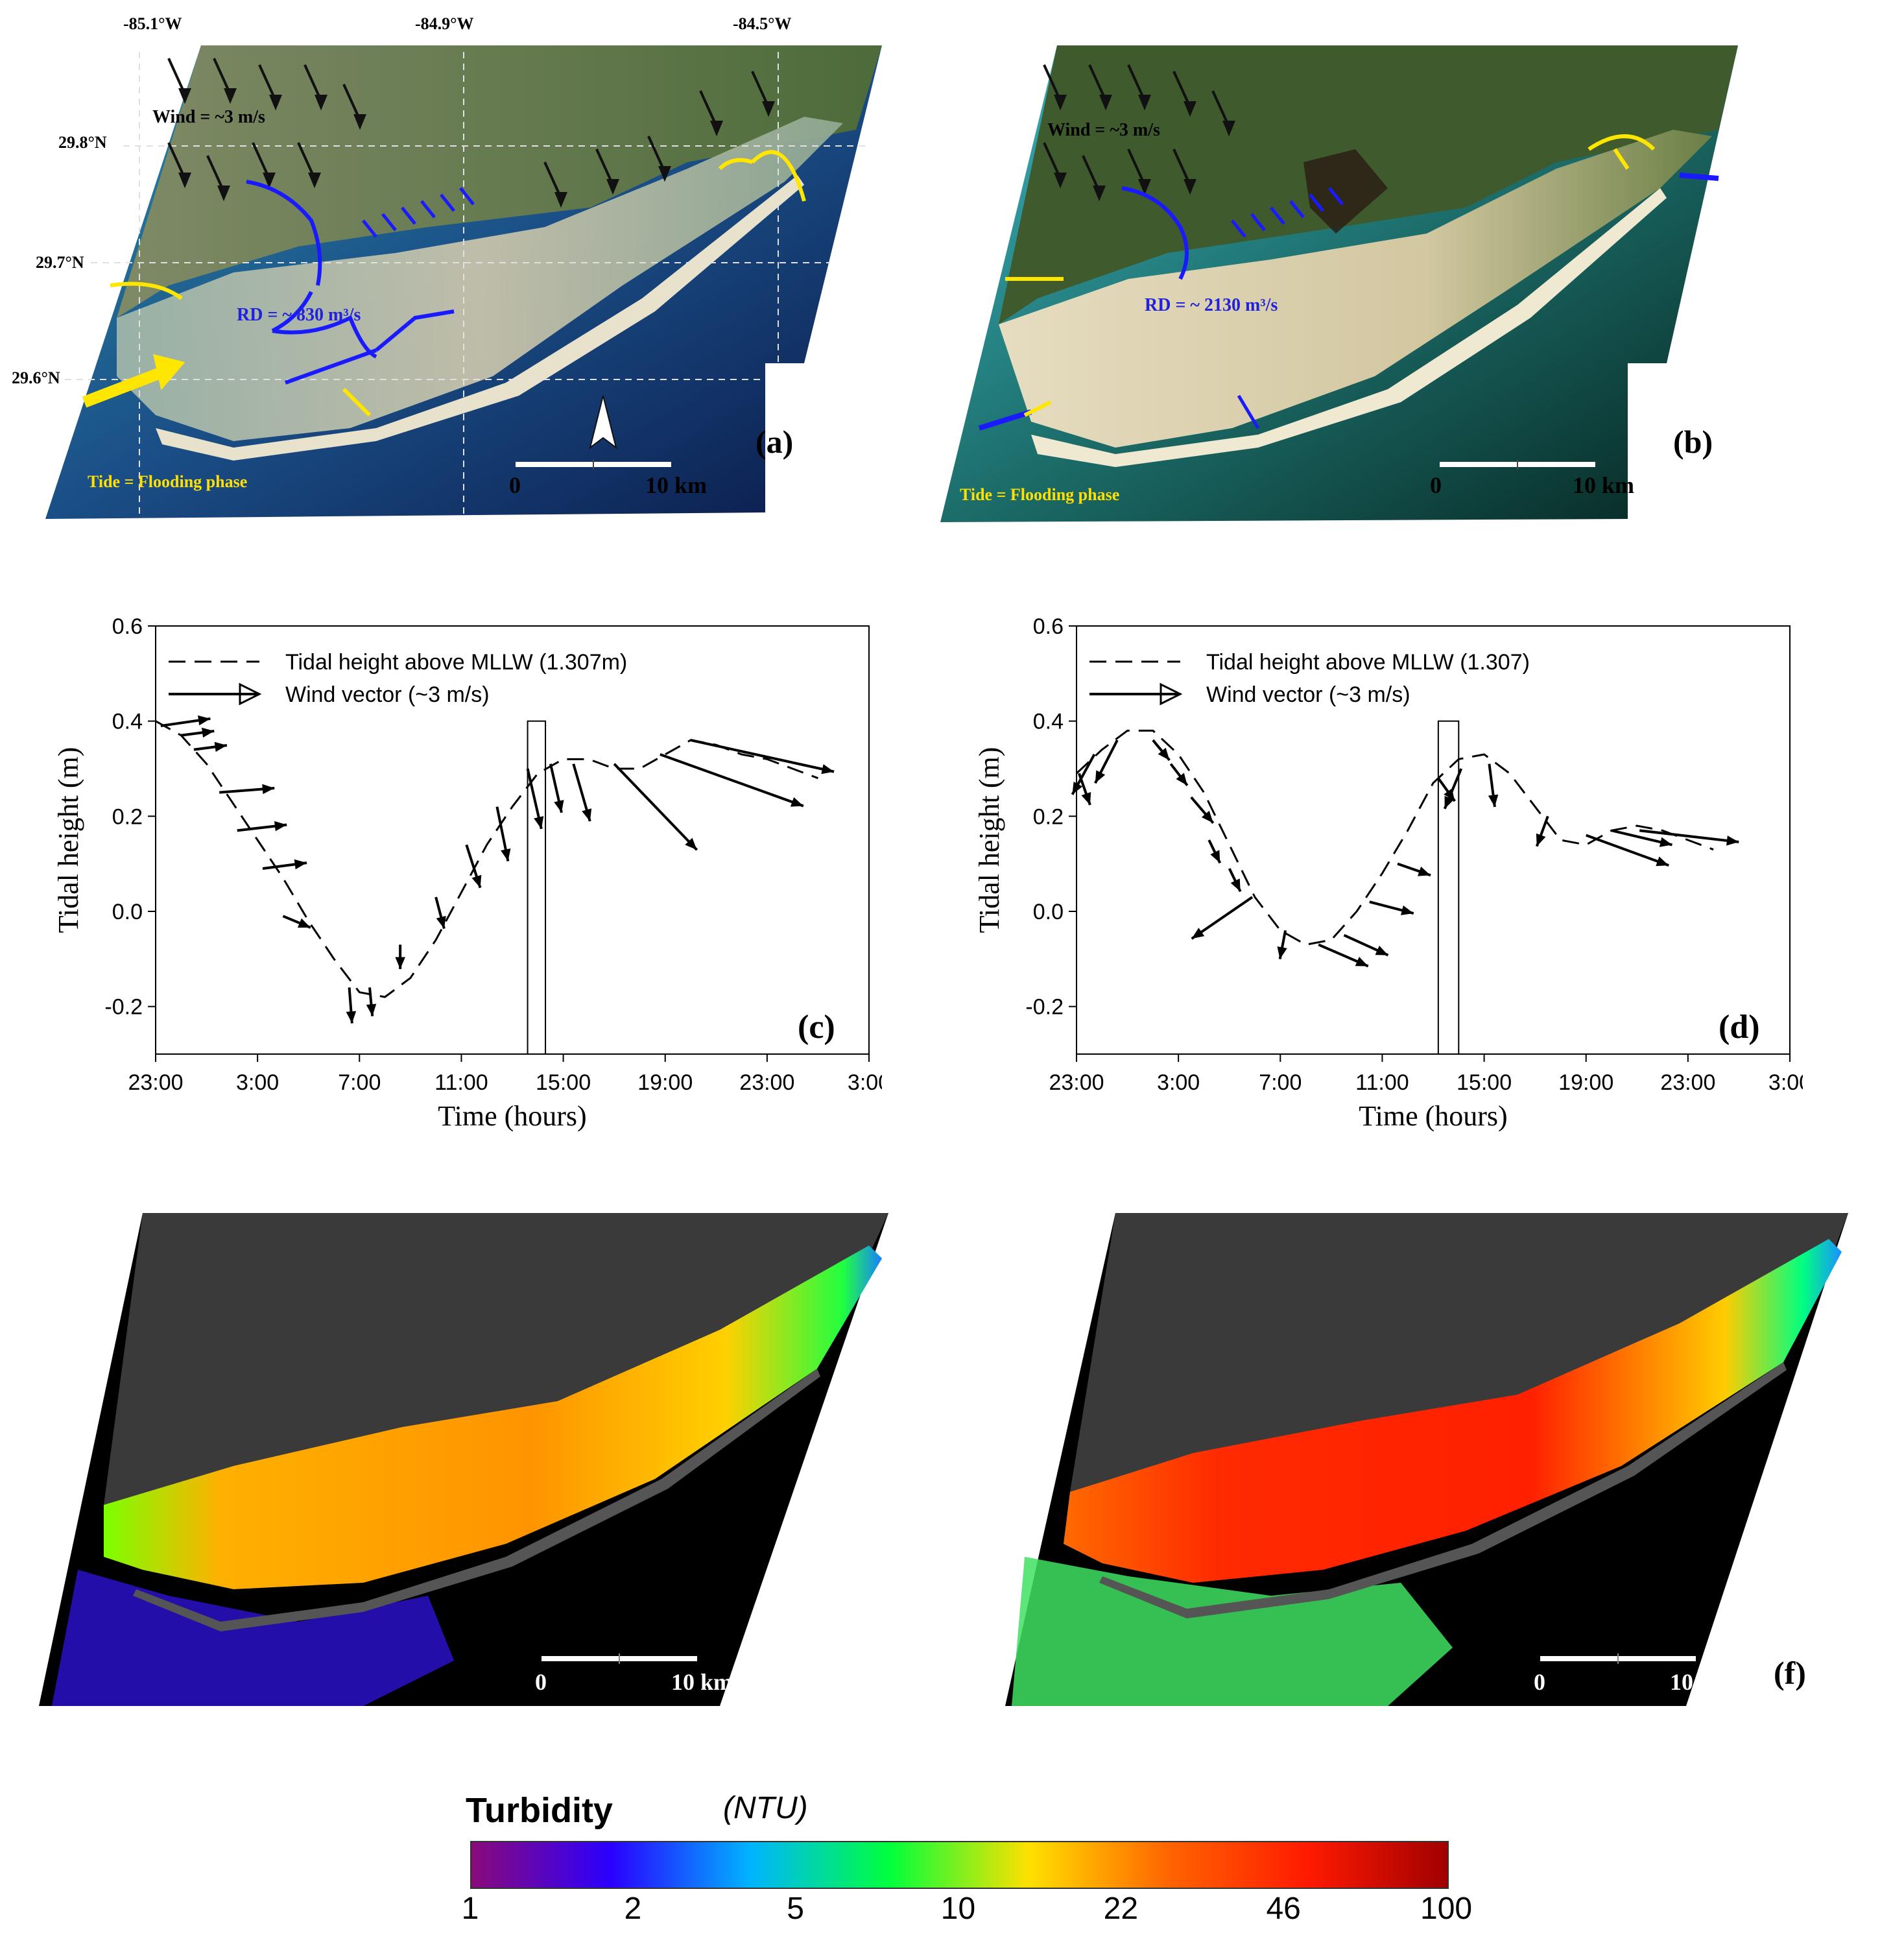 This screenshot has height=1946, width=1904. I want to click on scale-zero-b: 0, so click(1436, 485).